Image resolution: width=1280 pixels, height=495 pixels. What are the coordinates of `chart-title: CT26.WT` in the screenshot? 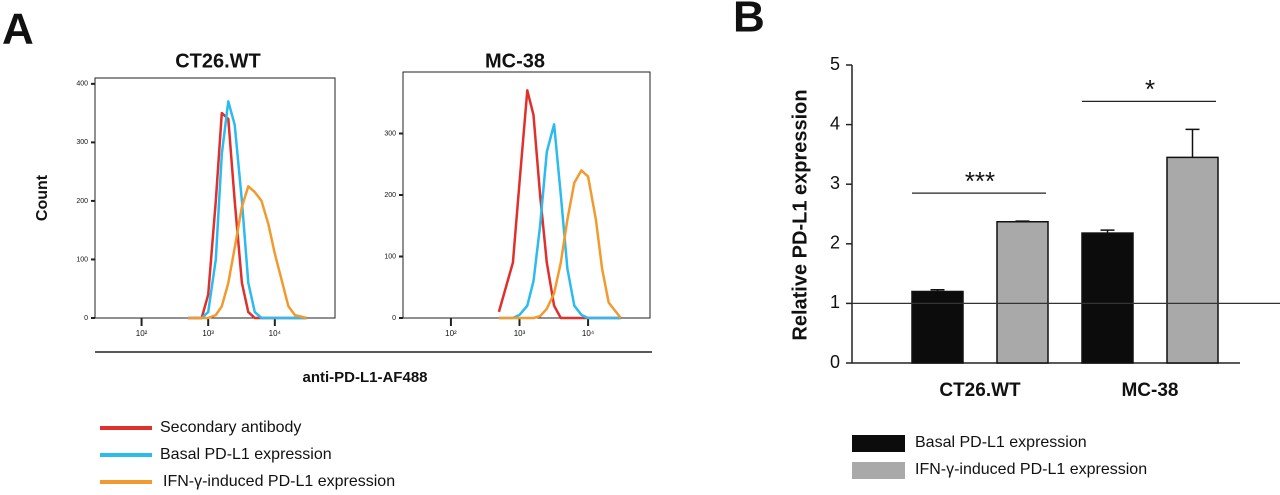 It's located at (218, 61).